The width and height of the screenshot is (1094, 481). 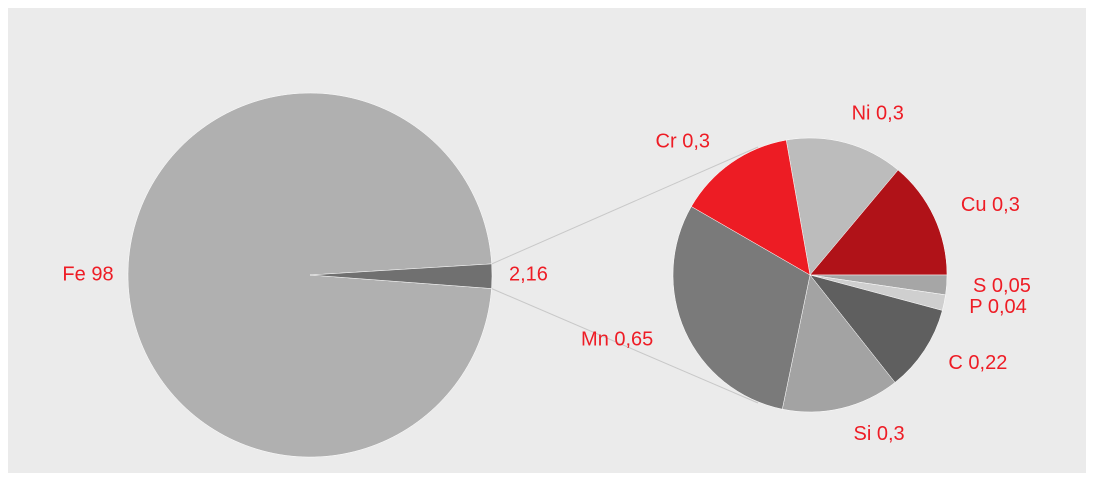 What do you see at coordinates (741, 308) in the screenshot?
I see `slice-mn` at bounding box center [741, 308].